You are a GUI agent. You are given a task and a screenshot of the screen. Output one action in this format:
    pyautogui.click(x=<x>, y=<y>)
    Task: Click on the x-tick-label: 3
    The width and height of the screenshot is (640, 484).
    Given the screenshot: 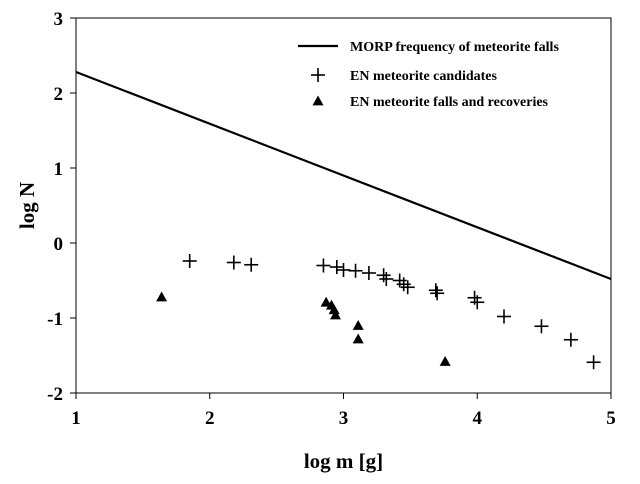 What is the action you would take?
    pyautogui.click(x=344, y=418)
    